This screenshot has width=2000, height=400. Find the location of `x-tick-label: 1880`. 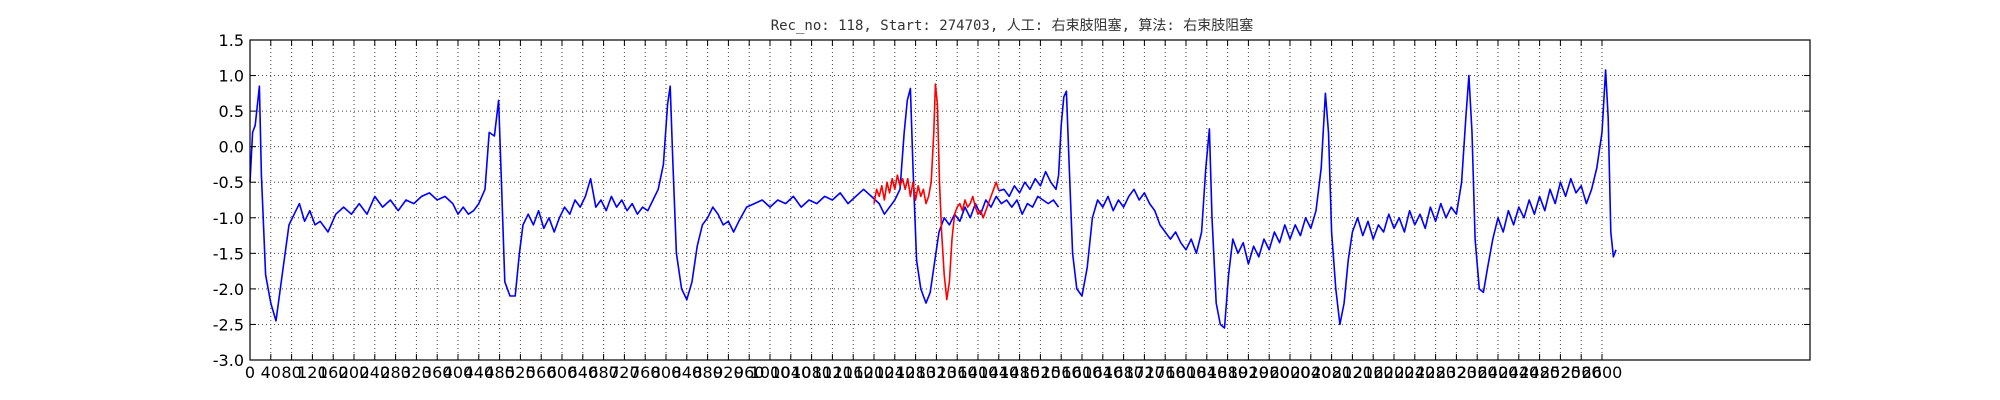

x-tick-label: 1880 is located at coordinates (1227, 372).